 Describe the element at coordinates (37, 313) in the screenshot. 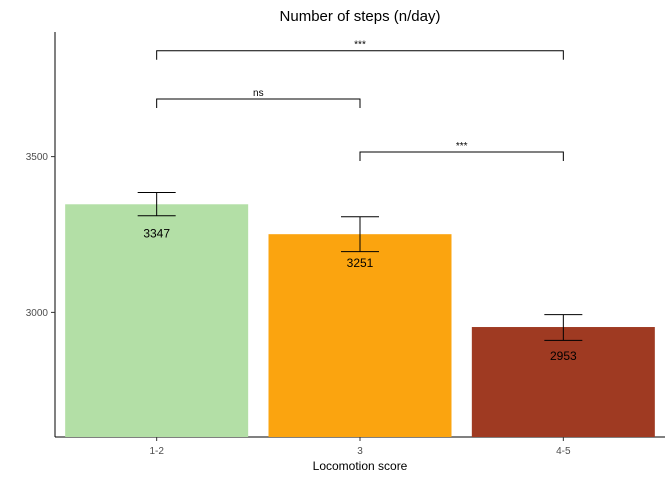

I see `y-tick-label-3000: 3000` at that location.